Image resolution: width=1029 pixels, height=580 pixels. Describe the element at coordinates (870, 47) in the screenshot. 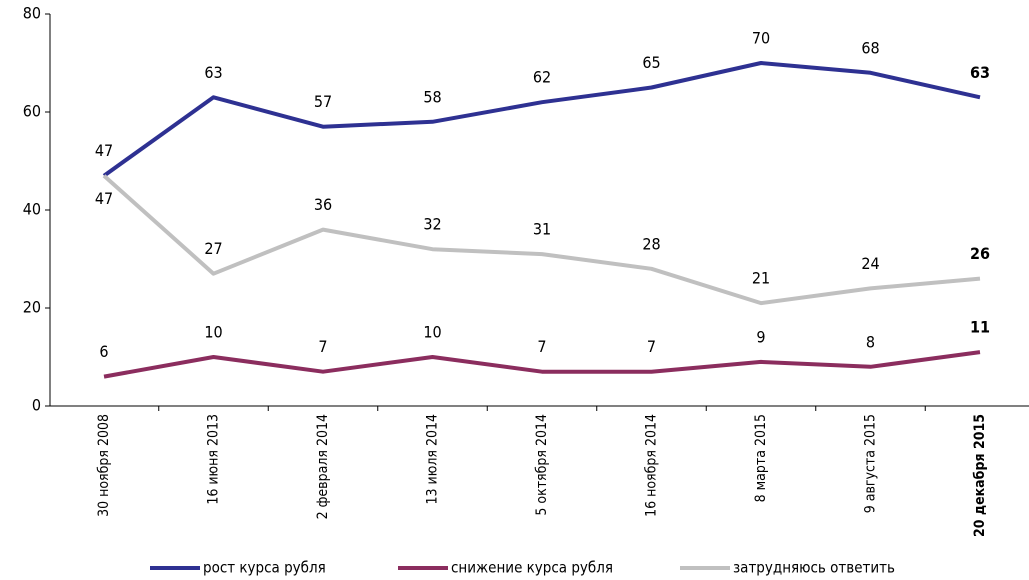

I see `data-label: 68` at that location.